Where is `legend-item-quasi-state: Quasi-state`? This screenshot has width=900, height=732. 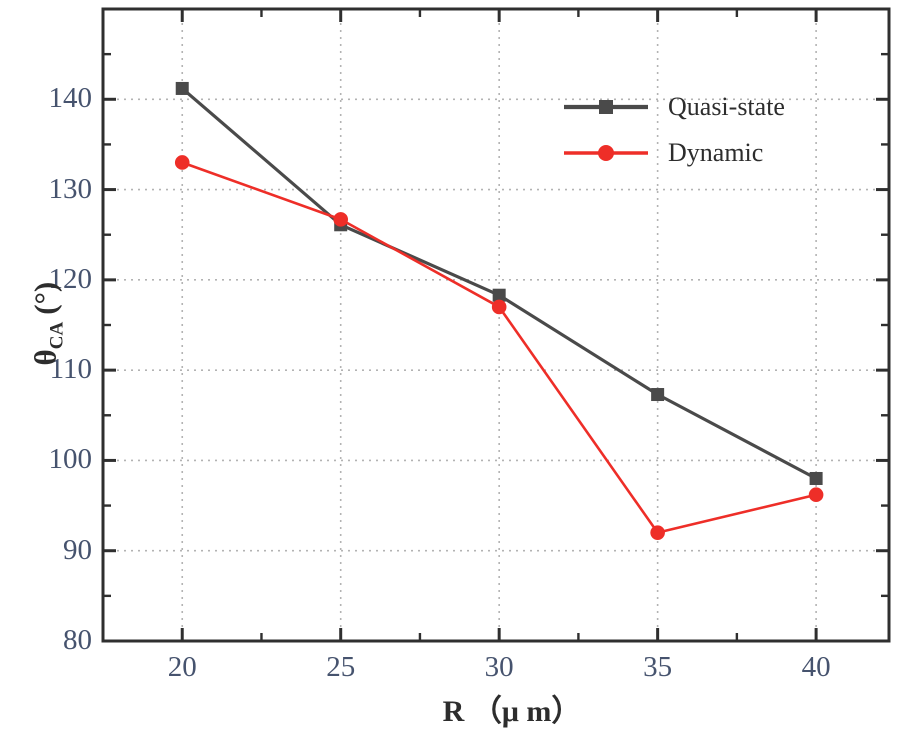
legend-item-quasi-state: Quasi-state is located at coordinates (673, 107).